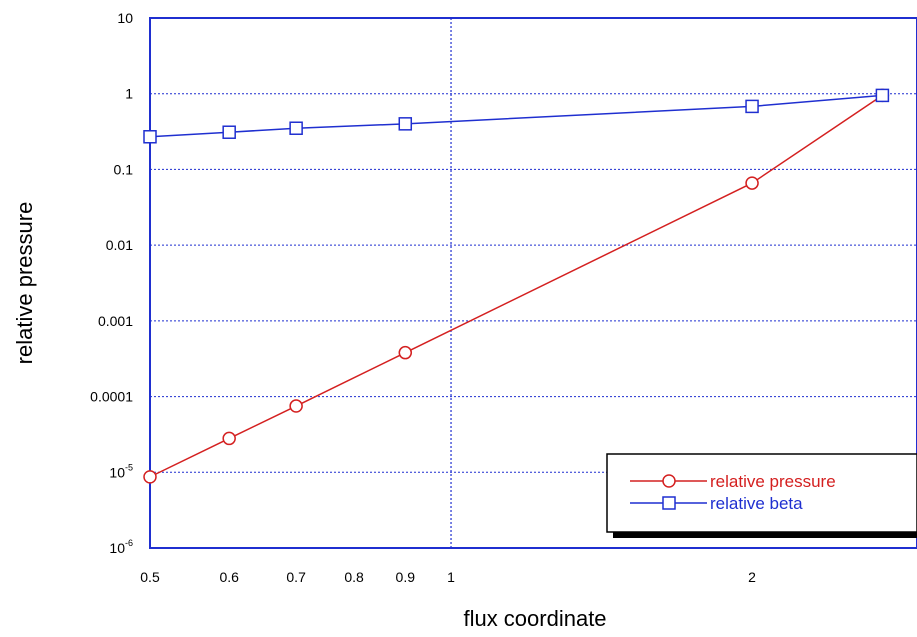  Describe the element at coordinates (24, 283) in the screenshot. I see `y-axis-title: relative pressure` at that location.